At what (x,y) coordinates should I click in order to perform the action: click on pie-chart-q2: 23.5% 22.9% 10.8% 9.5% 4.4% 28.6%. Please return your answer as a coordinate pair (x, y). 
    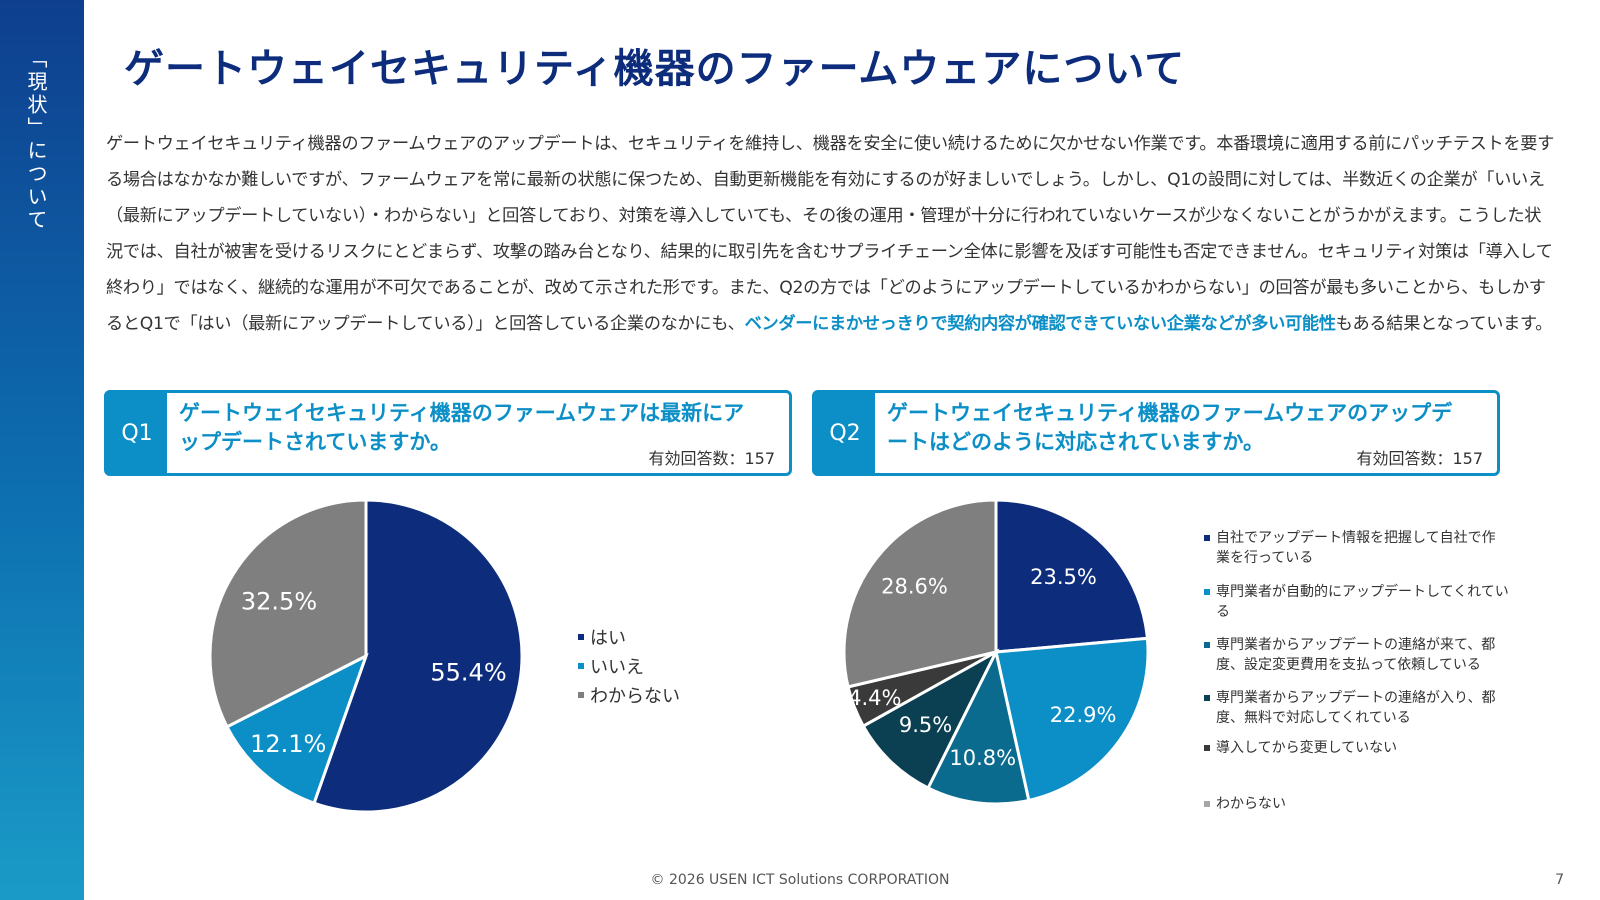
    Looking at the image, I should click on (996, 652).